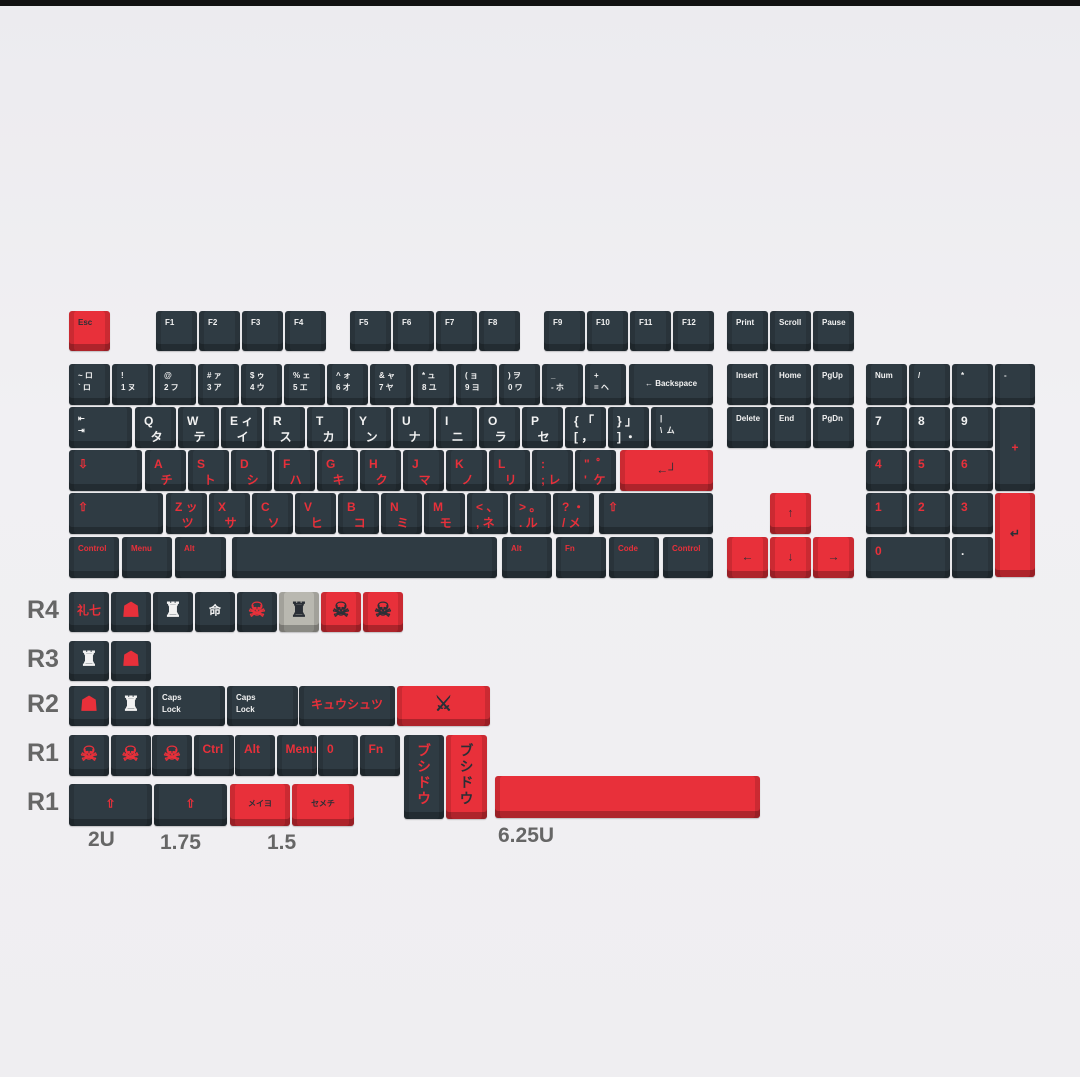 The height and width of the screenshot is (1077, 1080). Describe the element at coordinates (1005, 375) in the screenshot. I see `key-legend: -` at that location.